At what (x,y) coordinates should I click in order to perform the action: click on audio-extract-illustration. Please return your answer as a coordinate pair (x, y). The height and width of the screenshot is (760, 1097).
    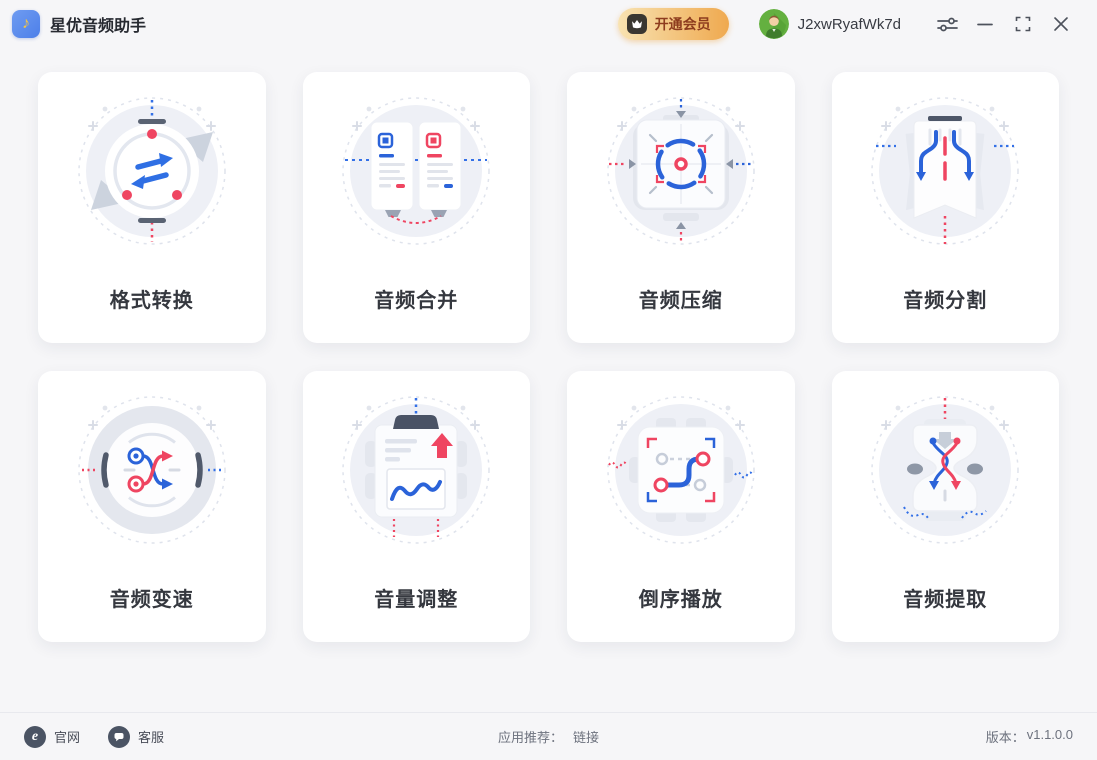
    Looking at the image, I should click on (945, 470).